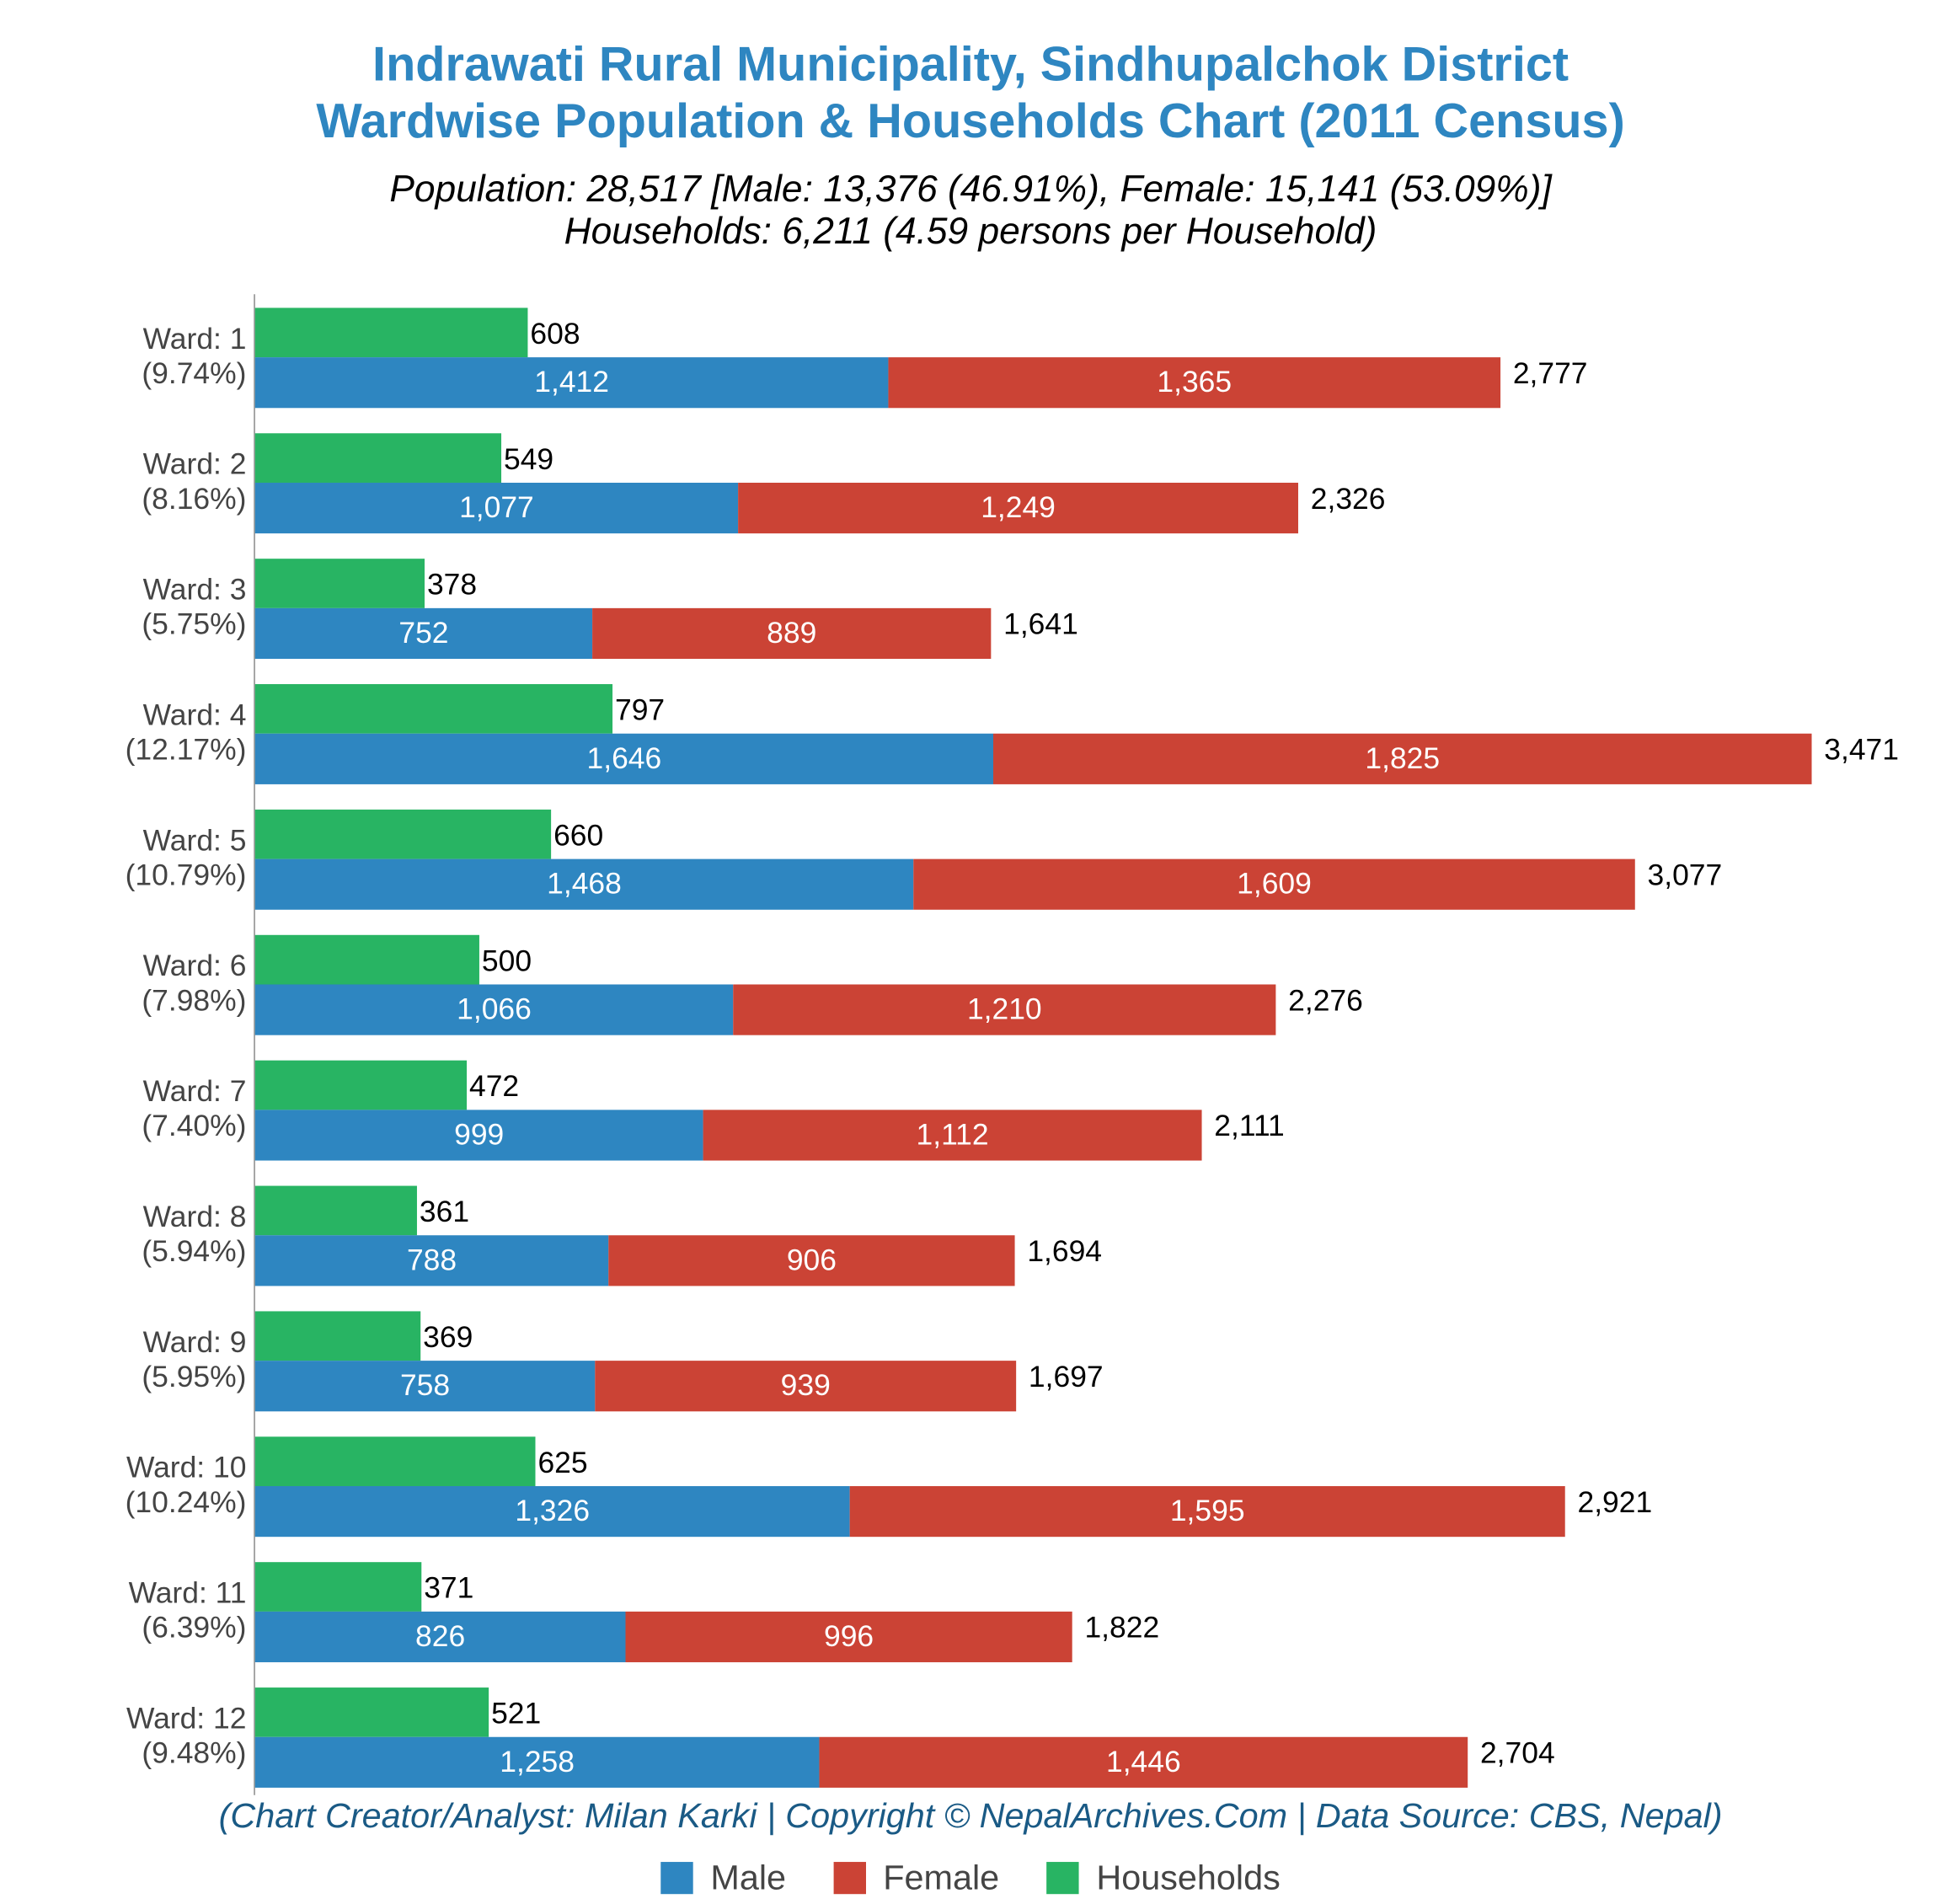  Describe the element at coordinates (1062, 1878) in the screenshot. I see `legend-swatch-households` at that location.